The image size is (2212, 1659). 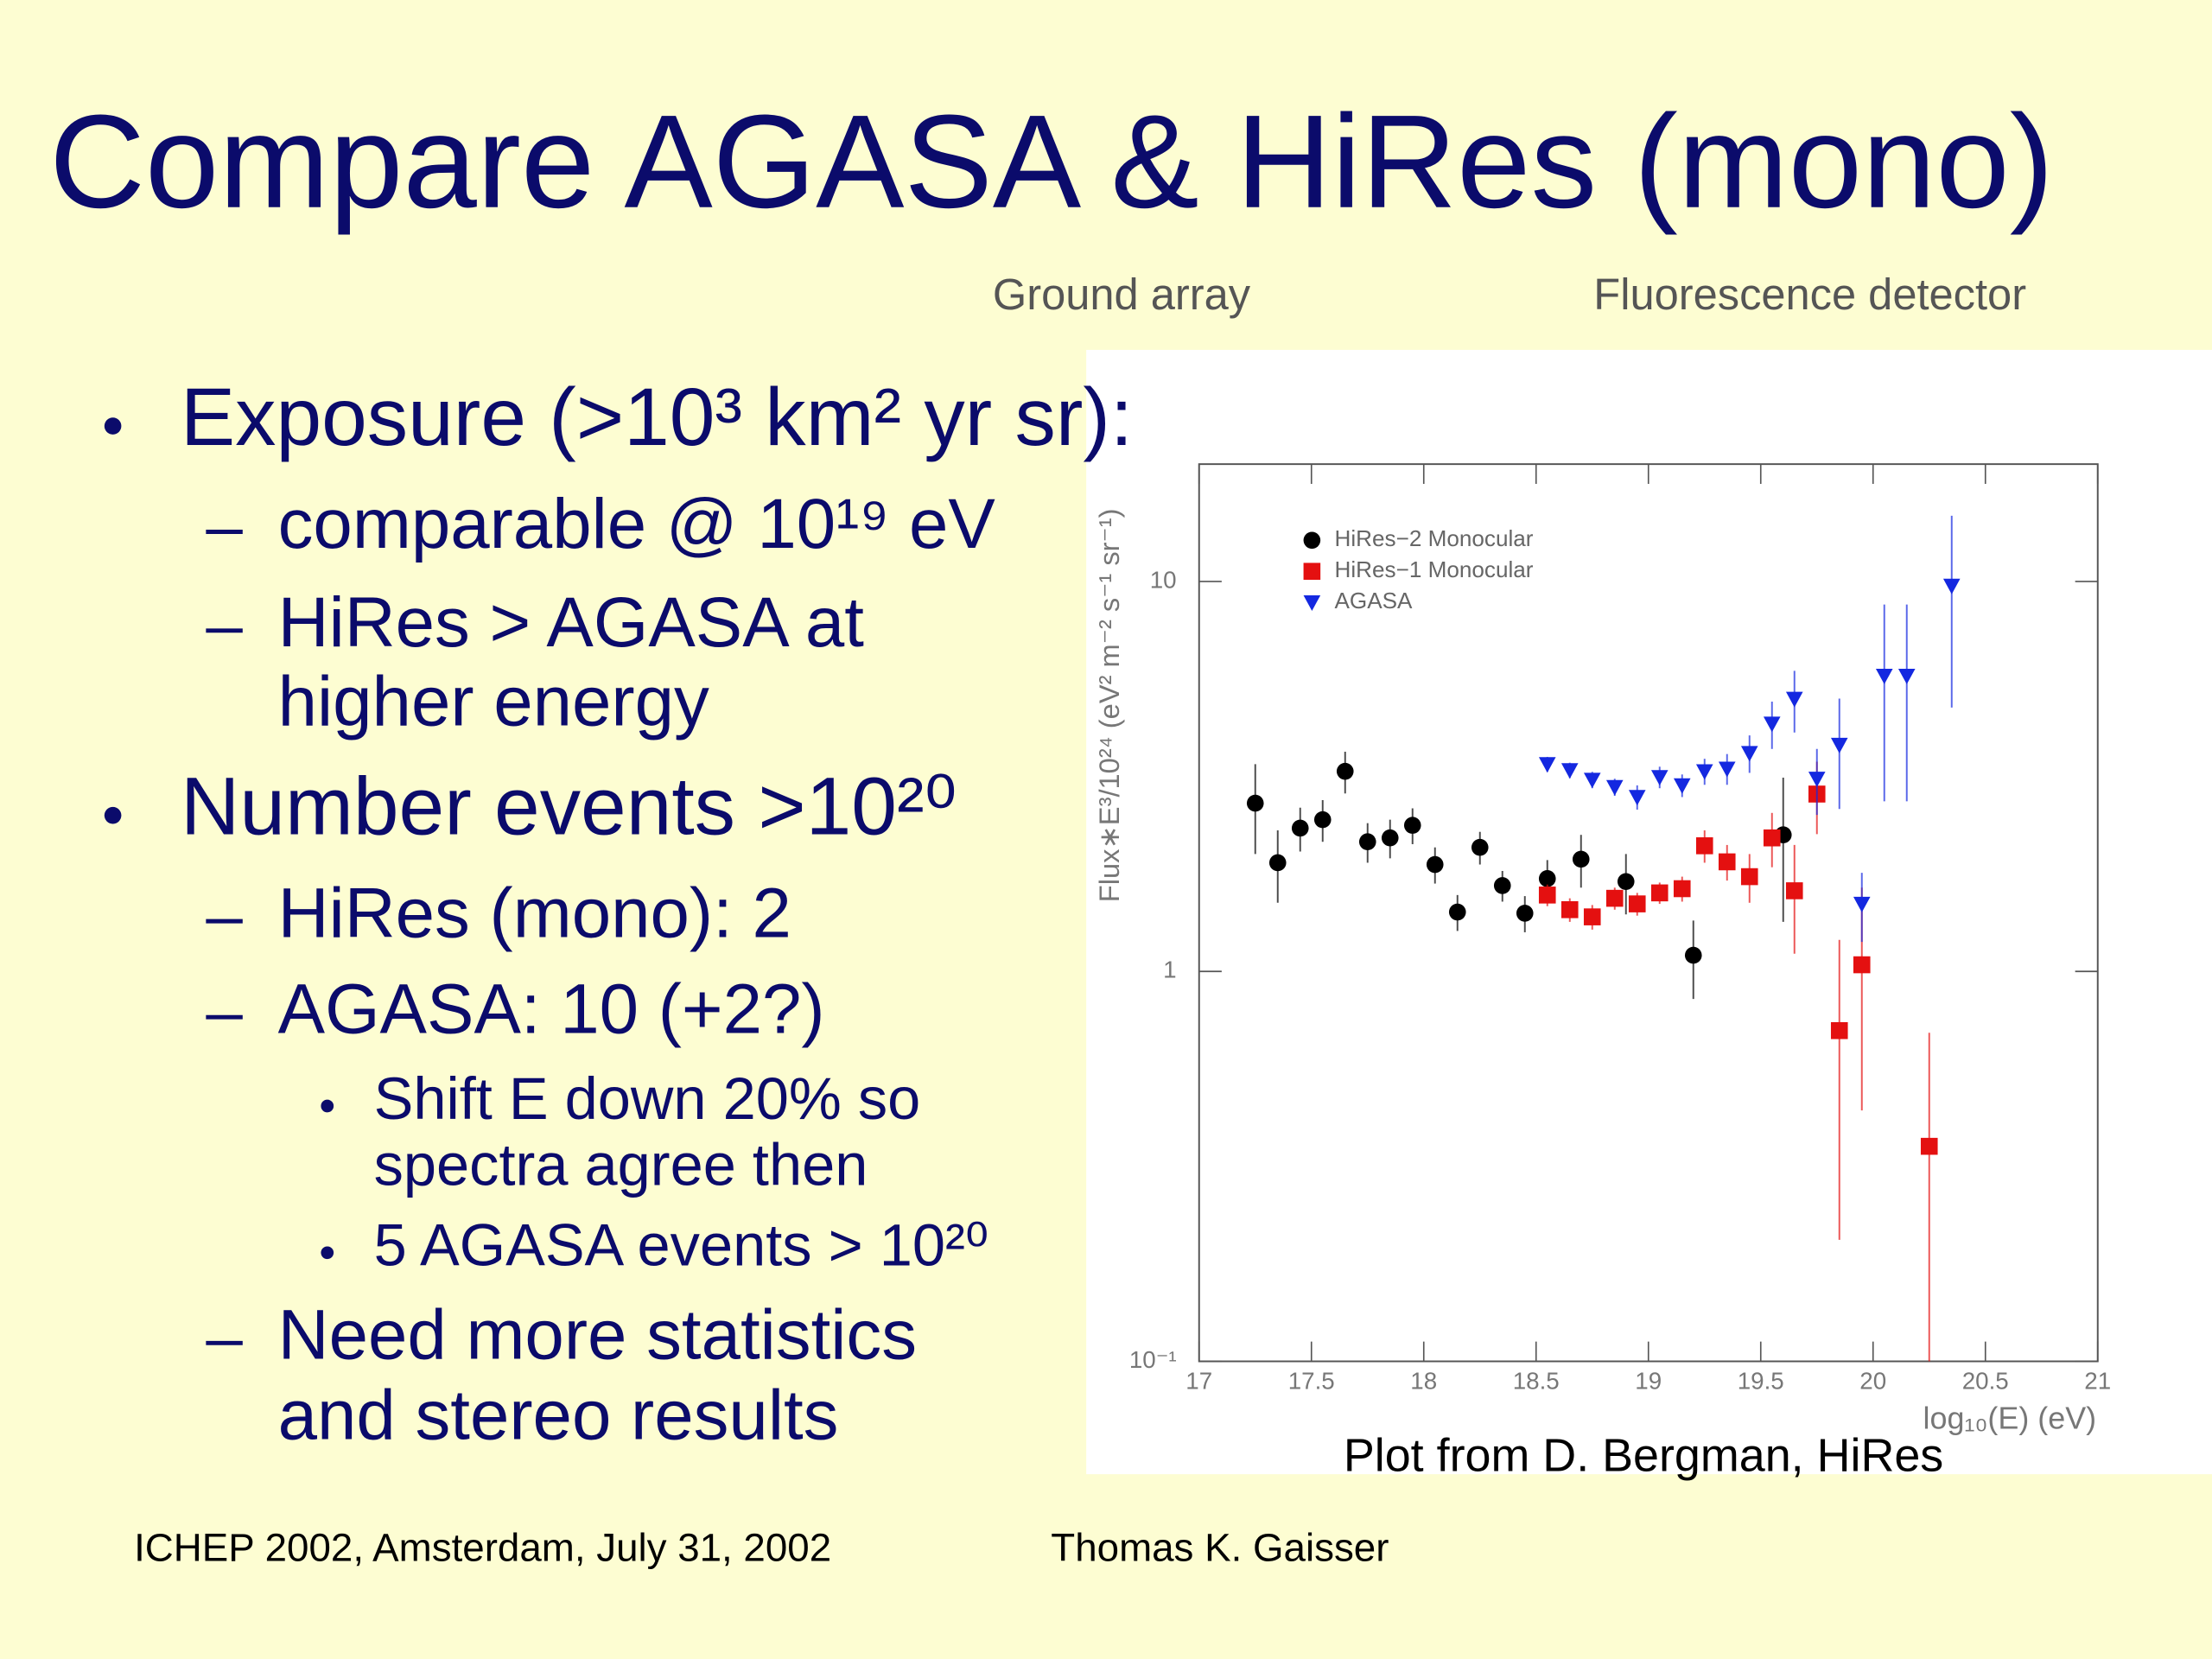 I want to click on subtitle: Ground array, so click(x=1122, y=294).